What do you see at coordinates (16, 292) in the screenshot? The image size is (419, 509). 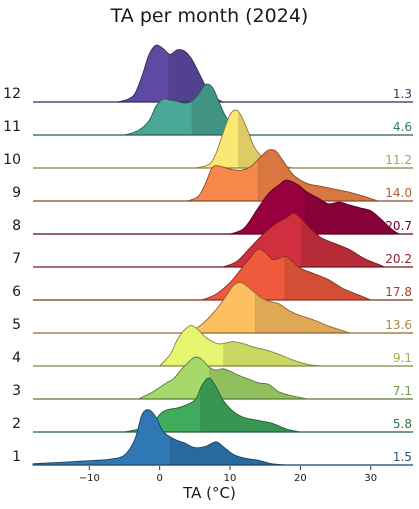 I see `month-label-6: 6` at bounding box center [16, 292].